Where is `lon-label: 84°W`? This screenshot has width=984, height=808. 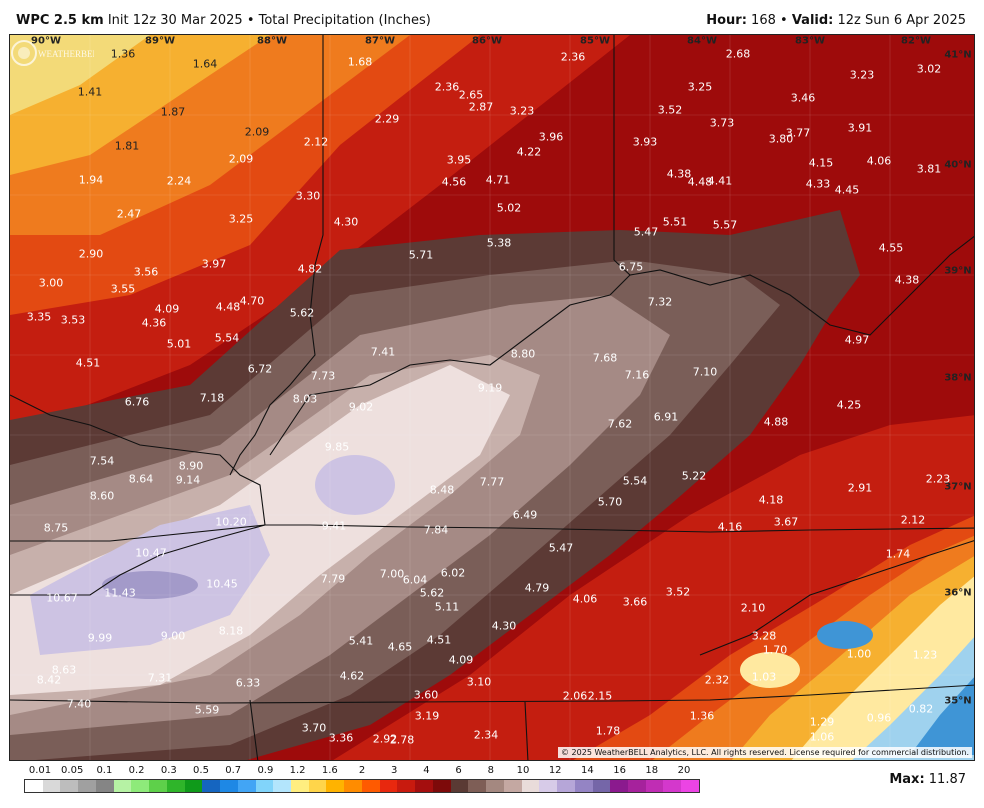
lon-label: 84°W is located at coordinates (702, 41).